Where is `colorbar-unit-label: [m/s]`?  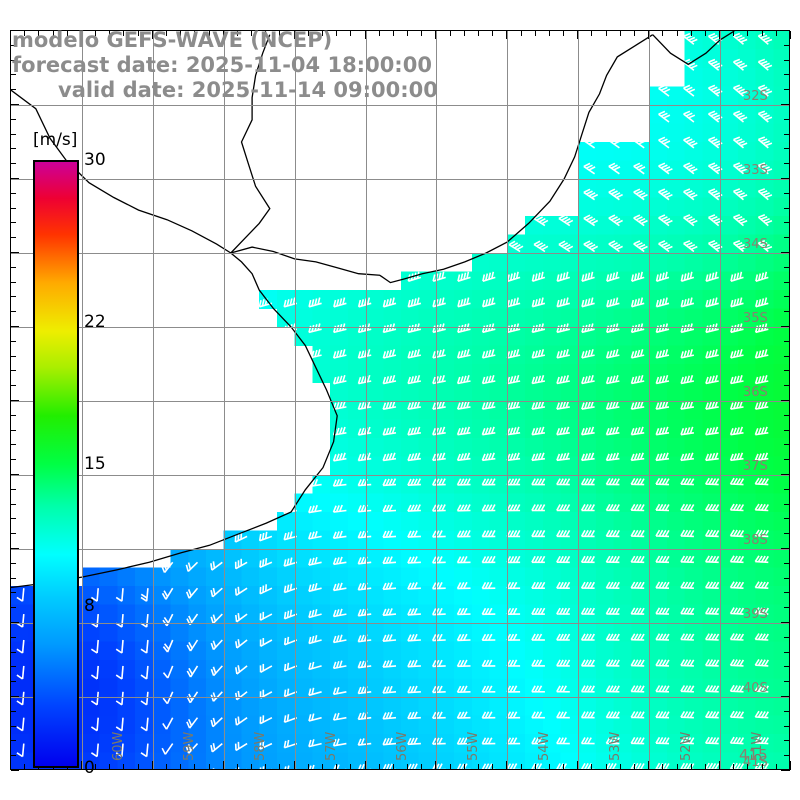 colorbar-unit-label: [m/s] is located at coordinates (55, 140).